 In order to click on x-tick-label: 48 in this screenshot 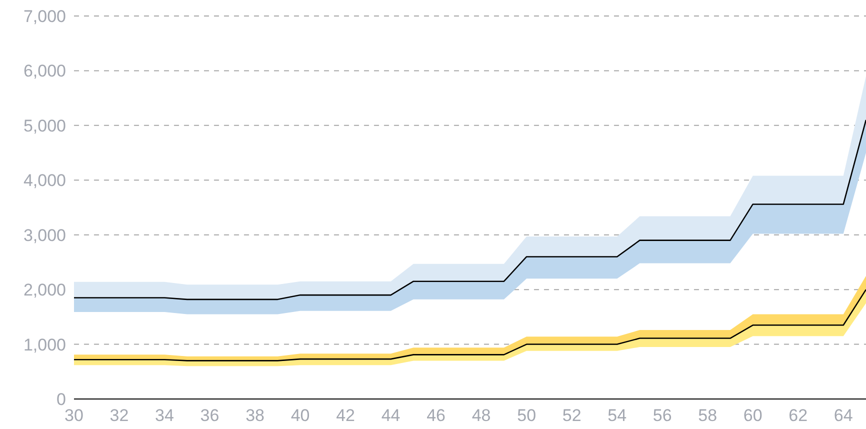, I will do `click(481, 416)`.